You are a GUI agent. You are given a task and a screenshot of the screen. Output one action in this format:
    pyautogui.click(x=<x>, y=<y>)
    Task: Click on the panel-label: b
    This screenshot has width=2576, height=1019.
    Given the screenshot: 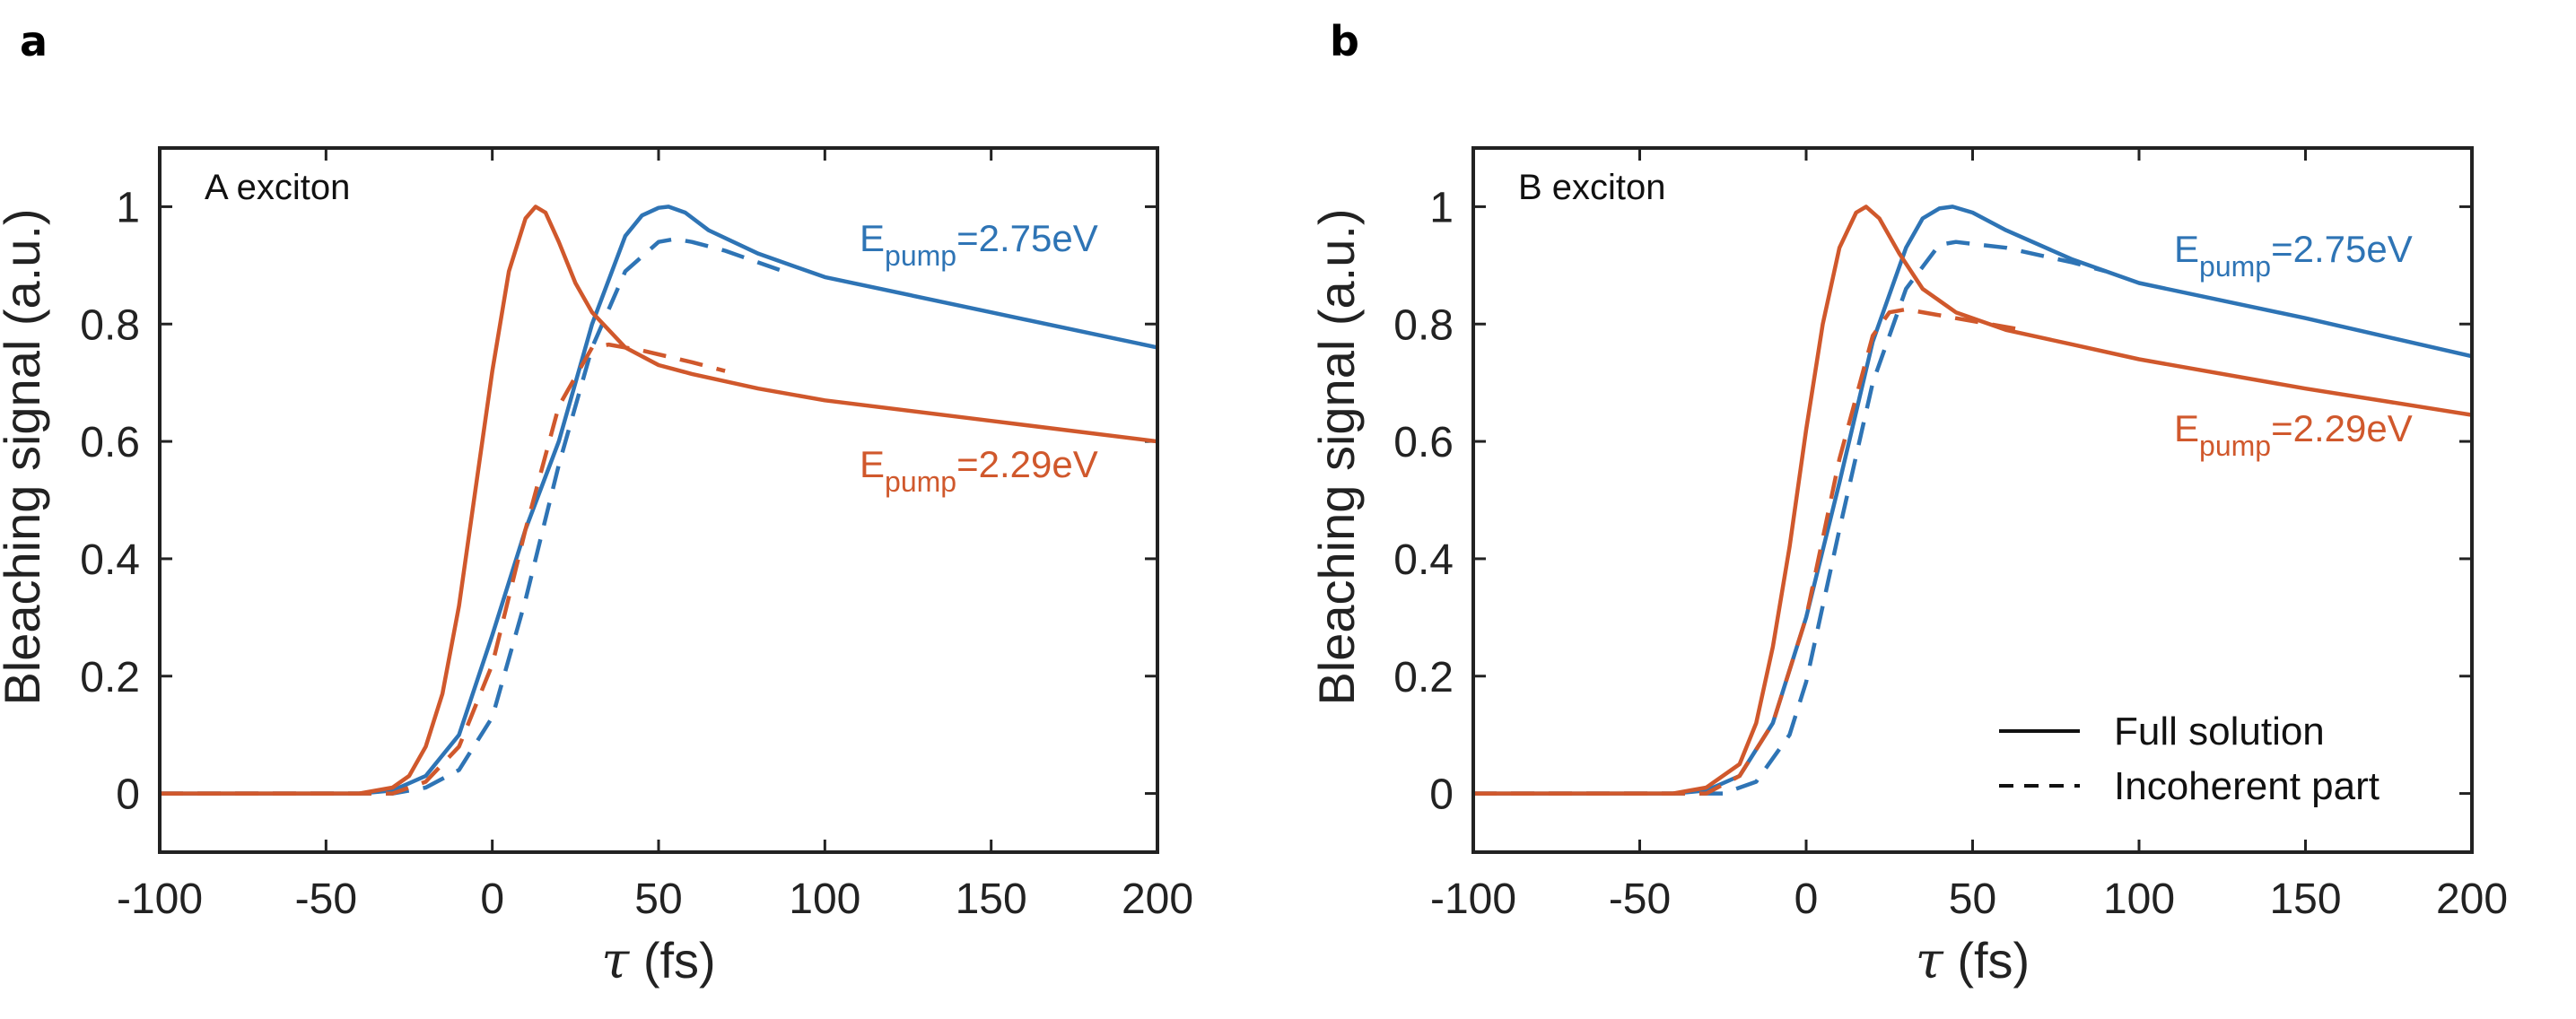 What is the action you would take?
    pyautogui.click(x=1344, y=41)
    